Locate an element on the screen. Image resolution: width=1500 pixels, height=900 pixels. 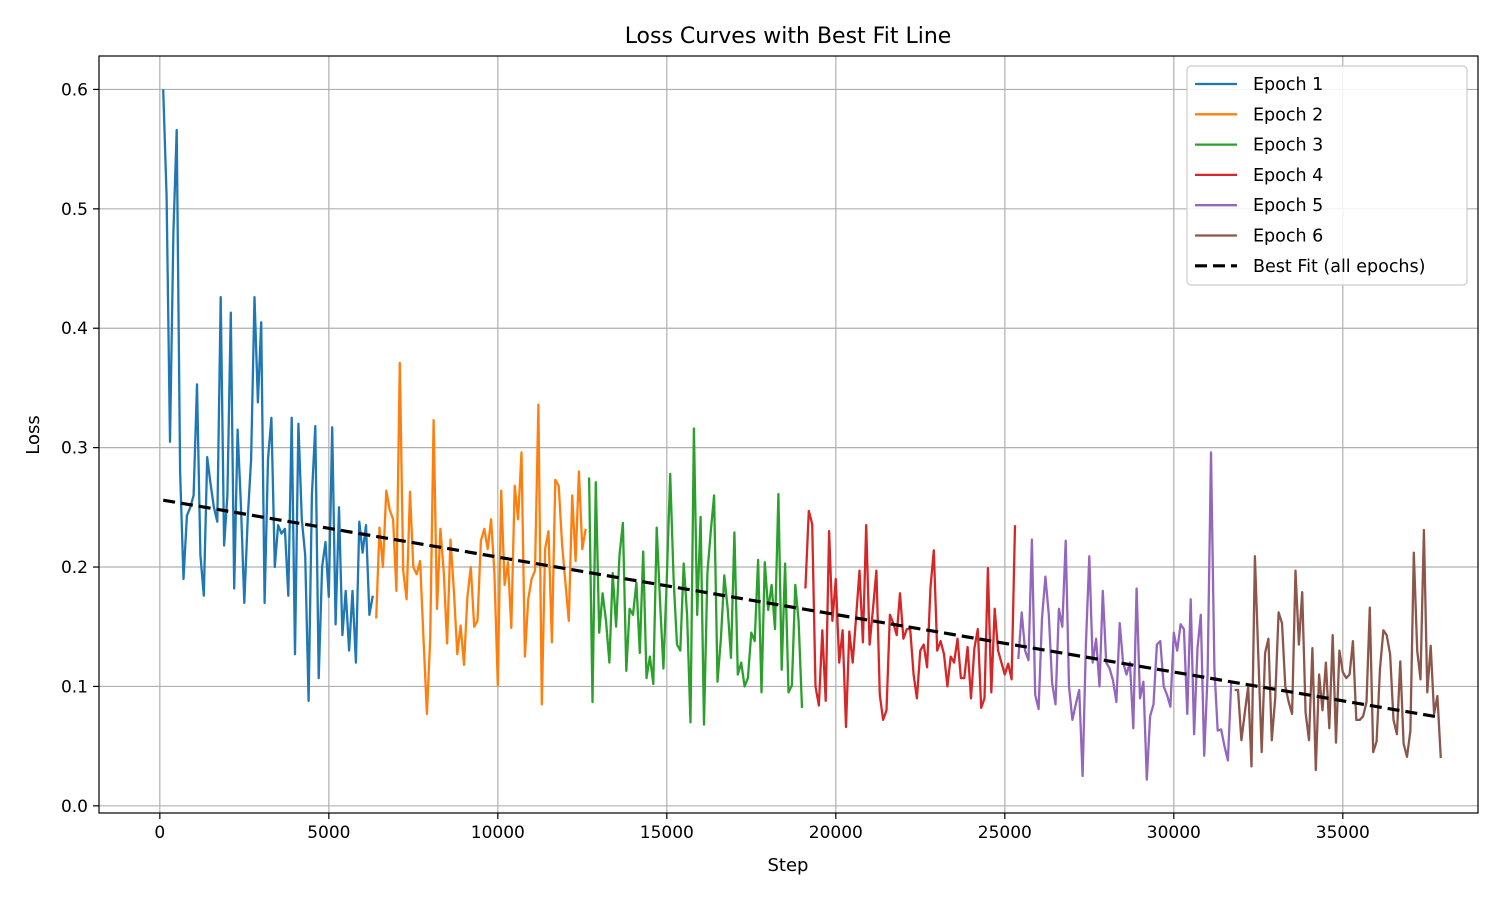
y-tick-label: 0.5 is located at coordinates (74, 210).